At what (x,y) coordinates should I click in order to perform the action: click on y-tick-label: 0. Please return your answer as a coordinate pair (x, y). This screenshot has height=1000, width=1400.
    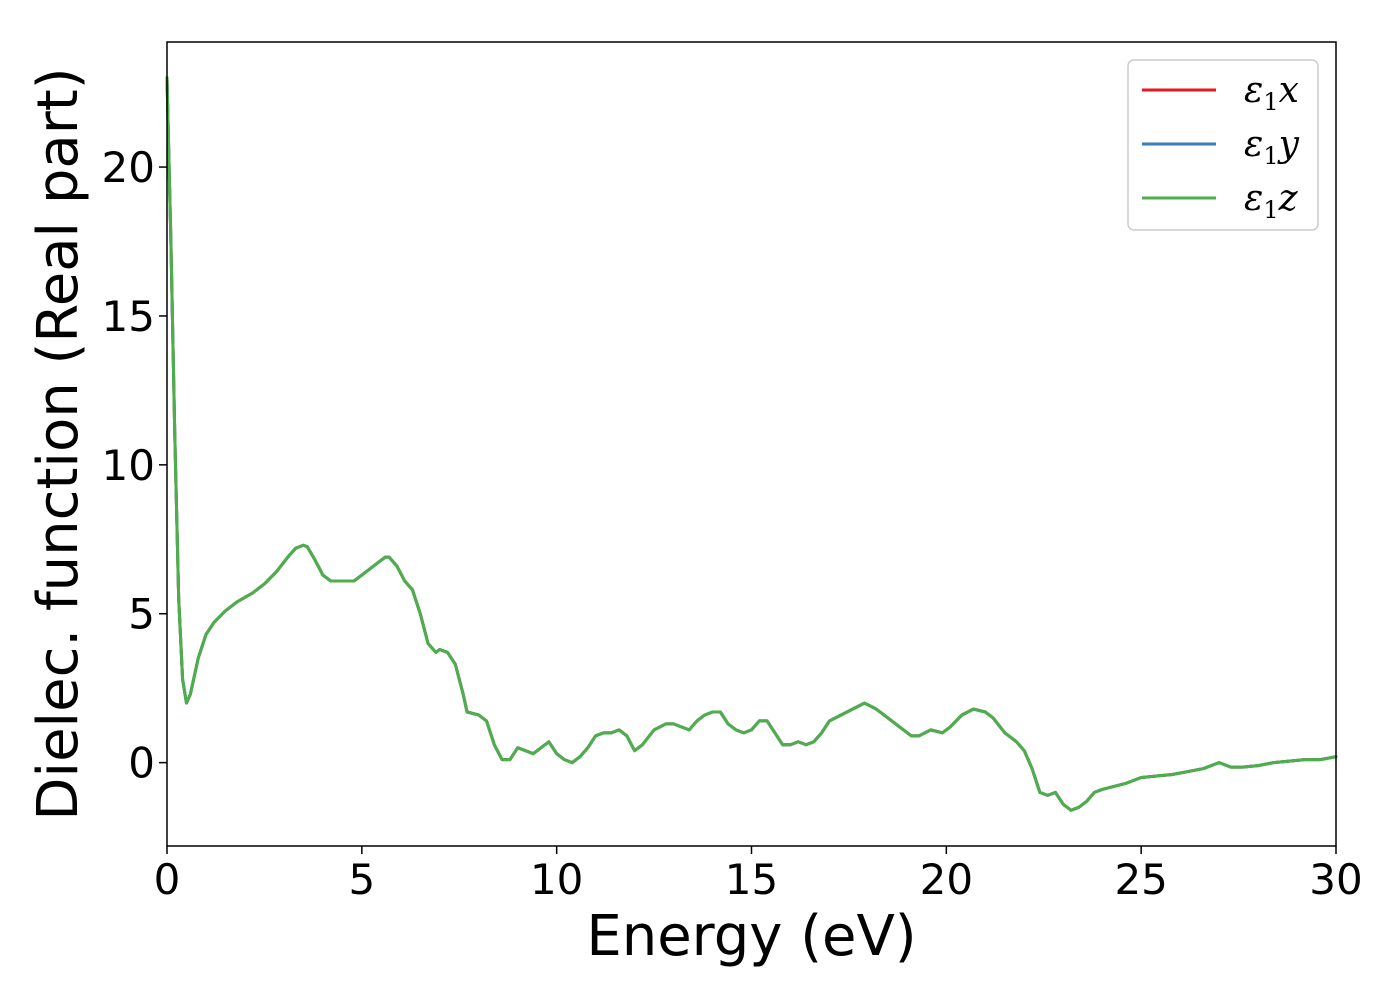
    Looking at the image, I should click on (141, 763).